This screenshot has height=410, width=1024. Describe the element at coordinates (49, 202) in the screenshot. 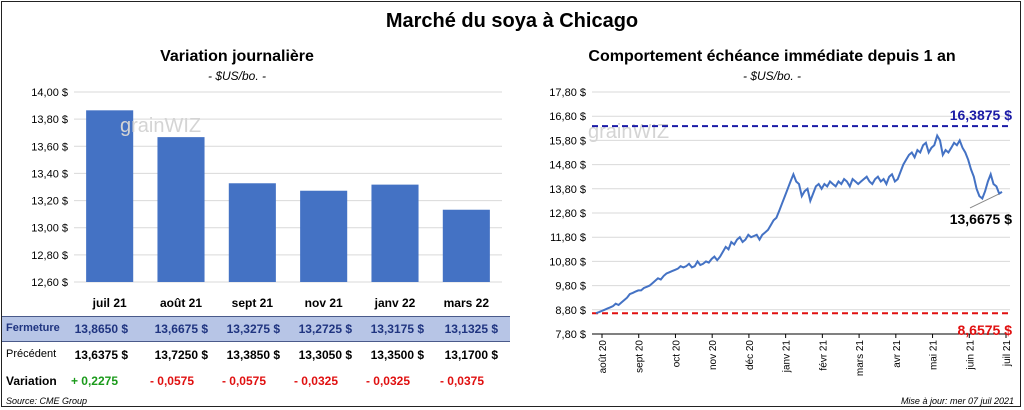

I see `y-tick-label: 13,20 $` at that location.